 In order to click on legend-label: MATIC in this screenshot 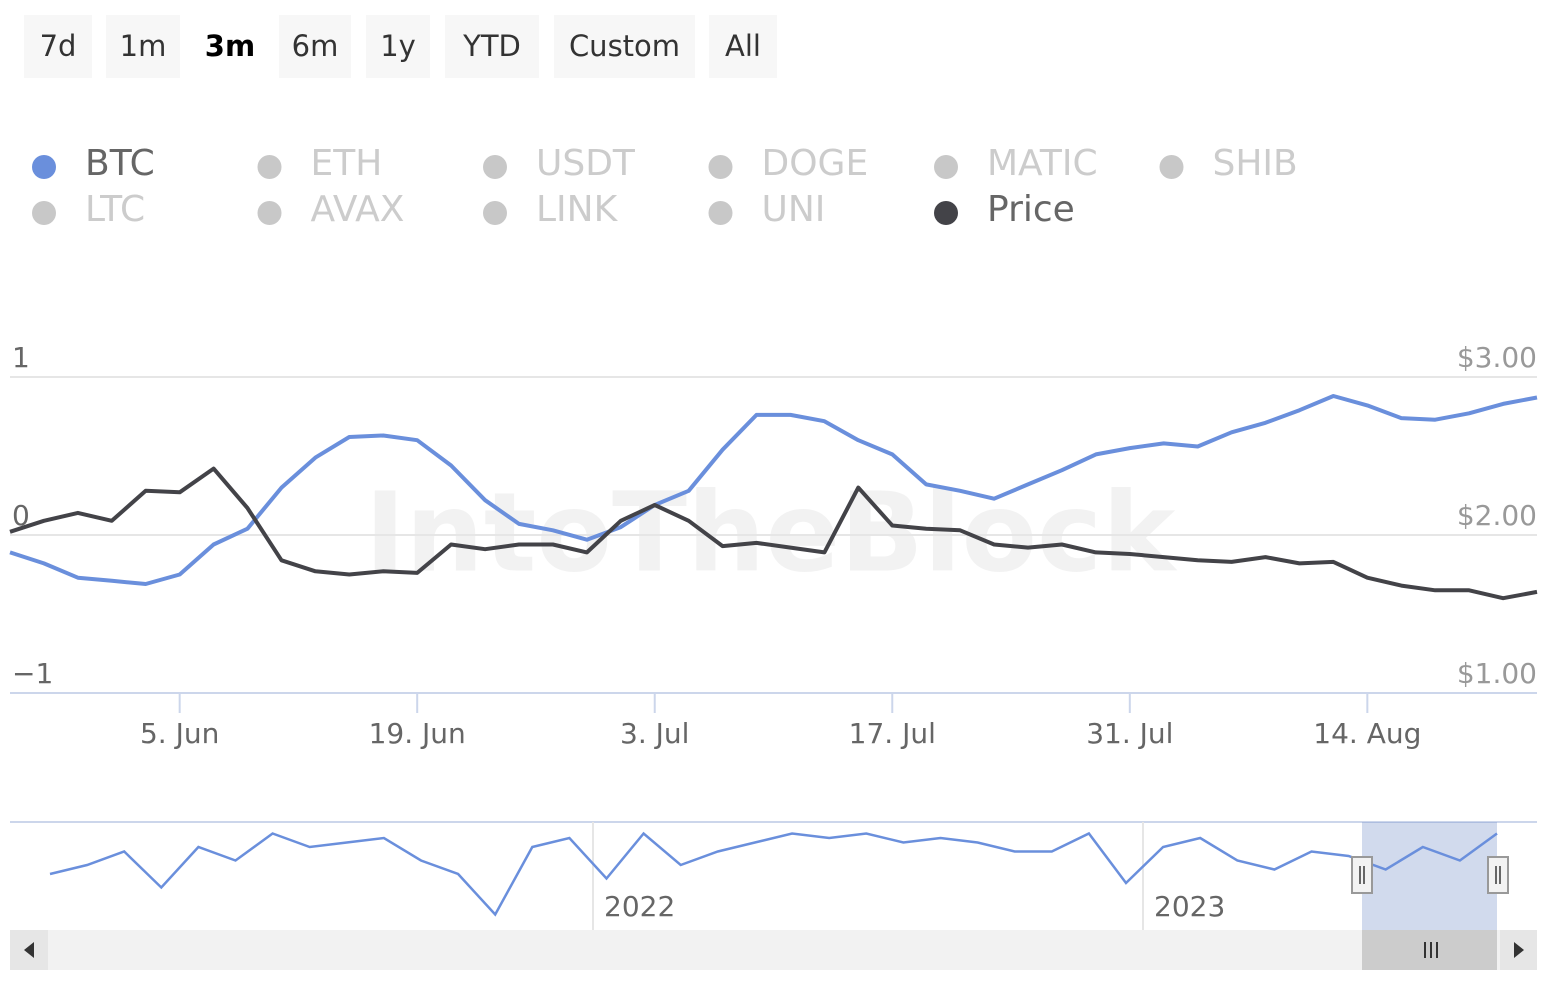, I will do `click(1042, 163)`.